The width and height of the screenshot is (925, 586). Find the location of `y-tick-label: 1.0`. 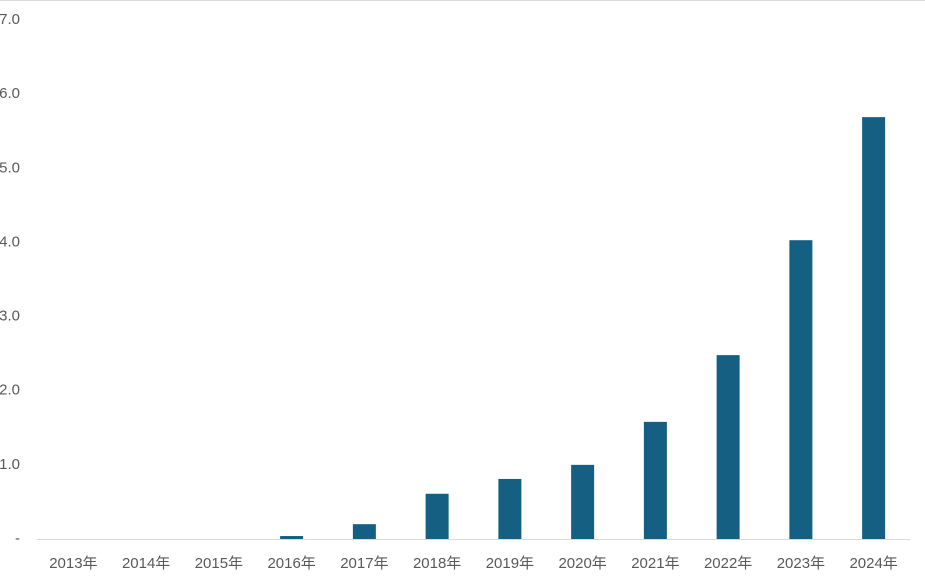

y-tick-label: 1.0 is located at coordinates (10, 464).